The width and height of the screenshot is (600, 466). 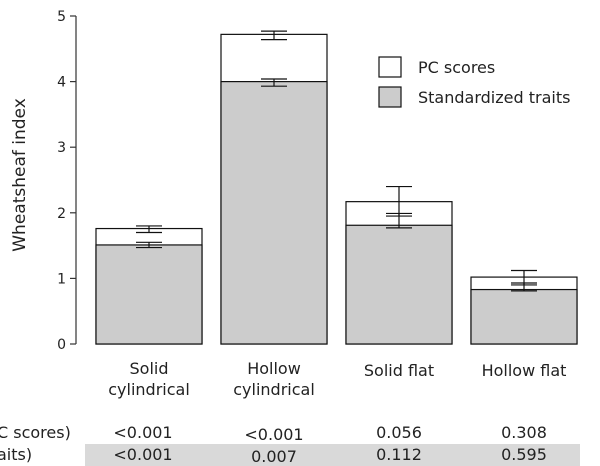 I want to click on category-label: Solid flat, so click(x=399, y=370).